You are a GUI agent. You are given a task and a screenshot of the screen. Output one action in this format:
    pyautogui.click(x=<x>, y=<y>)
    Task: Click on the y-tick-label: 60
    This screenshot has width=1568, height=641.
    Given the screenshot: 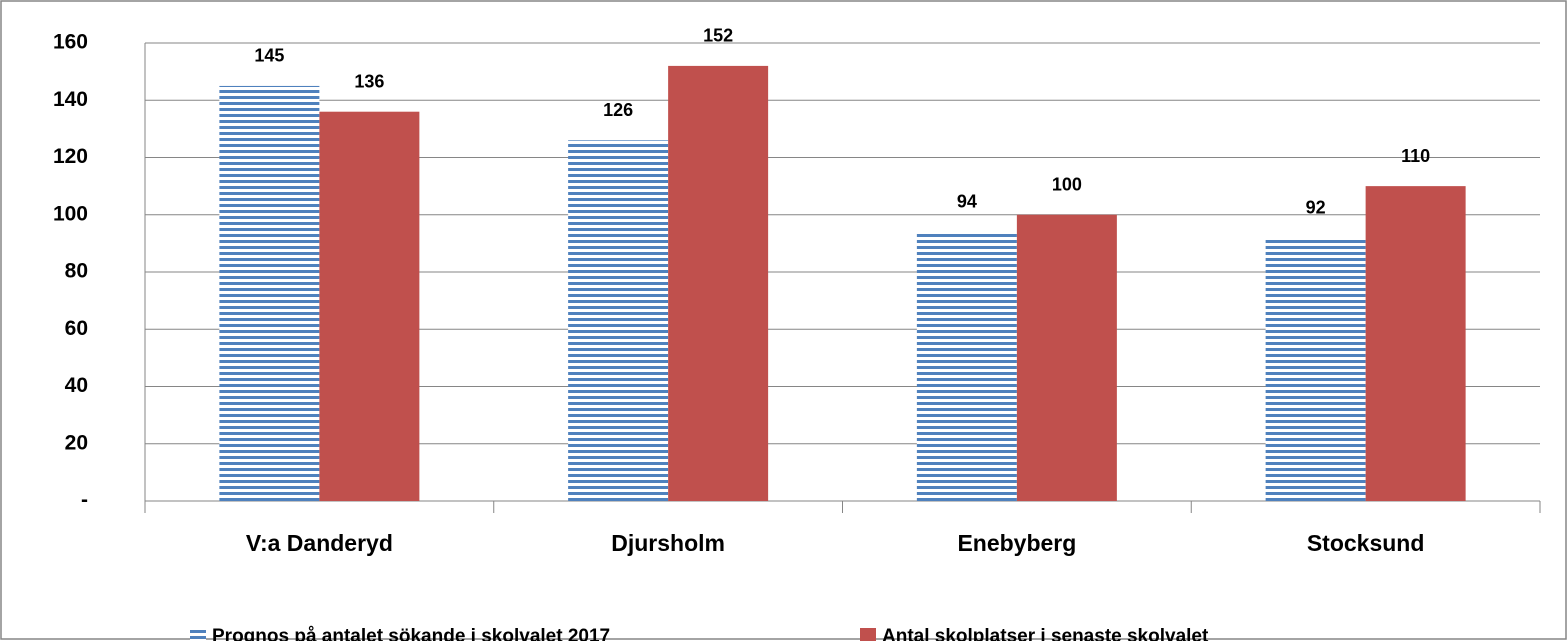 What is the action you would take?
    pyautogui.click(x=76, y=328)
    